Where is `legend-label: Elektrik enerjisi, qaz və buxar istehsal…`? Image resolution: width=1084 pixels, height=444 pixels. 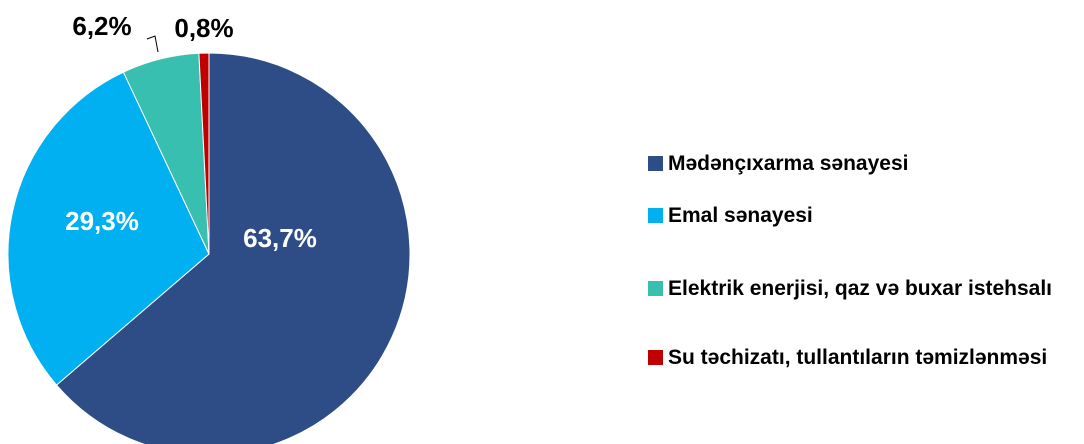 legend-label: Elektrik enerjisi, qaz və buxar istehsal… is located at coordinates (860, 288).